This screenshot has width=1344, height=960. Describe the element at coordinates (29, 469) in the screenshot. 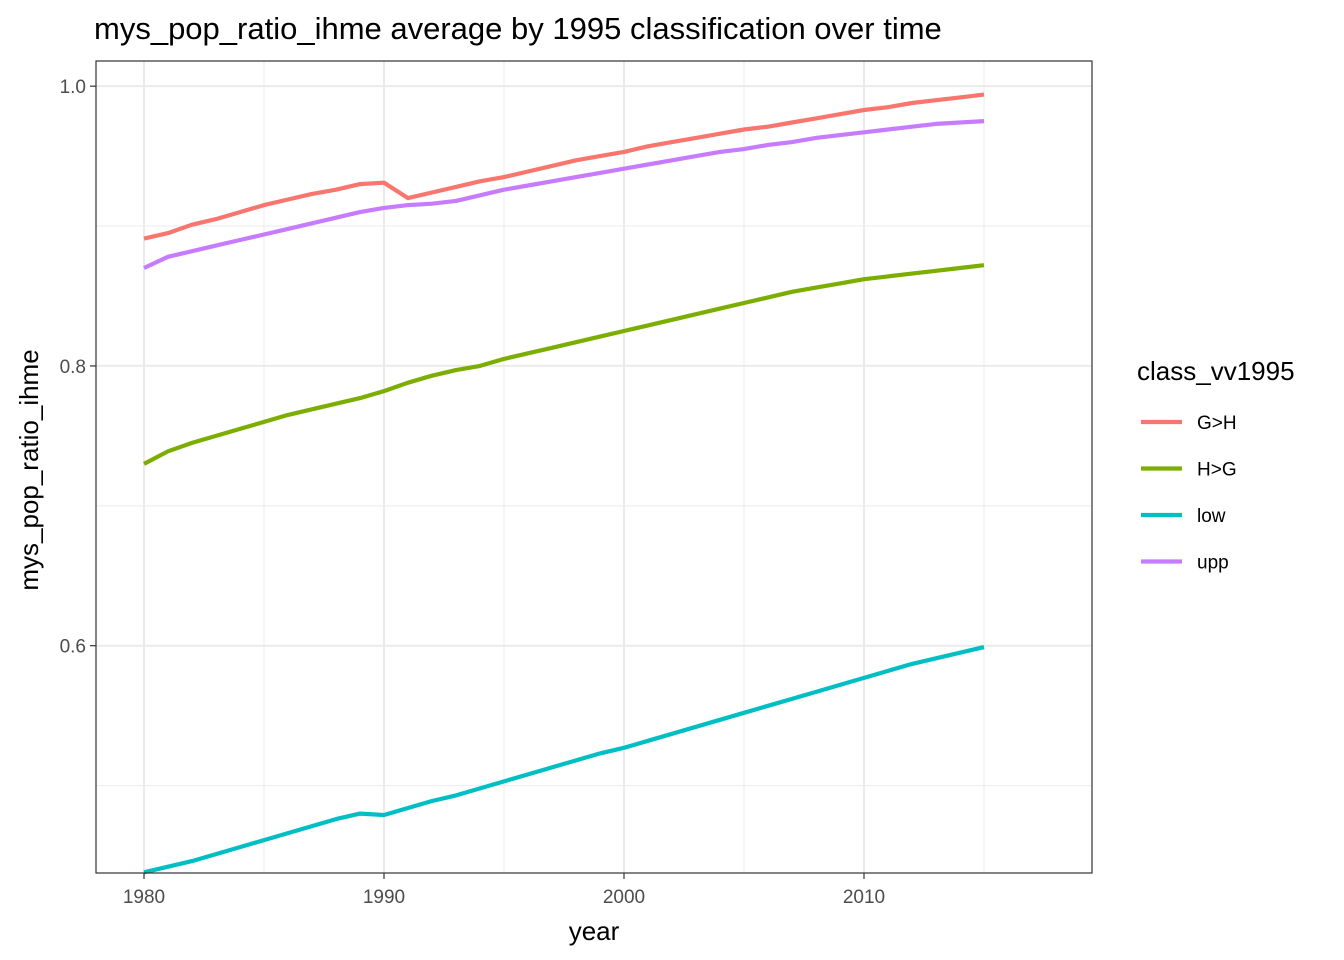

I see `y-axis-title: mys_pop_ratio_ihme` at that location.